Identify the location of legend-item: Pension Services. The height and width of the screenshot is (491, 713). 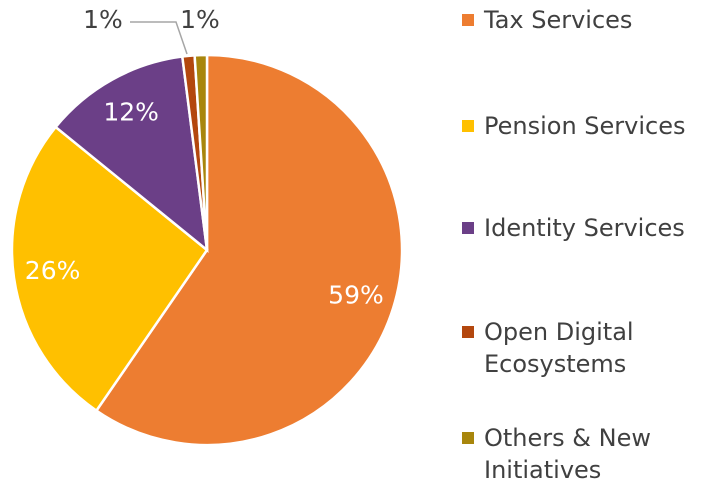
(582, 126).